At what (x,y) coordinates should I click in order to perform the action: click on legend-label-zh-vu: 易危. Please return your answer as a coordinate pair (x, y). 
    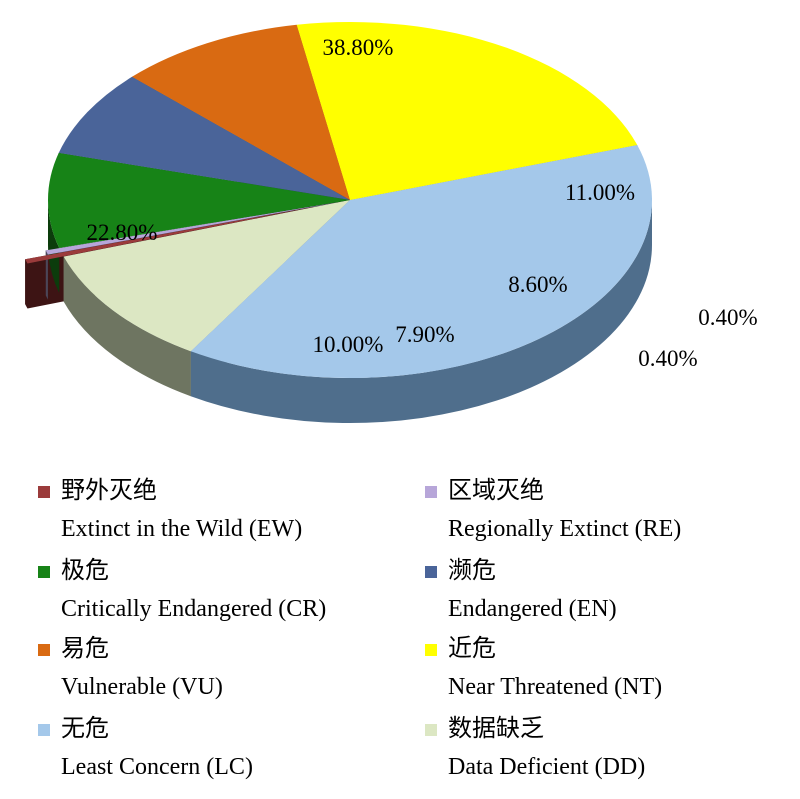
    Looking at the image, I should click on (85, 649).